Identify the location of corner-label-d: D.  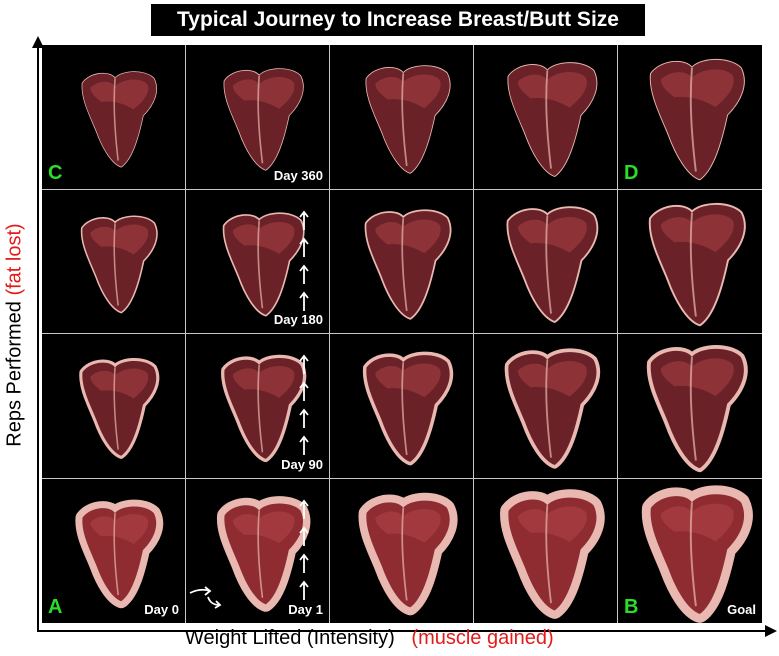
(631, 172).